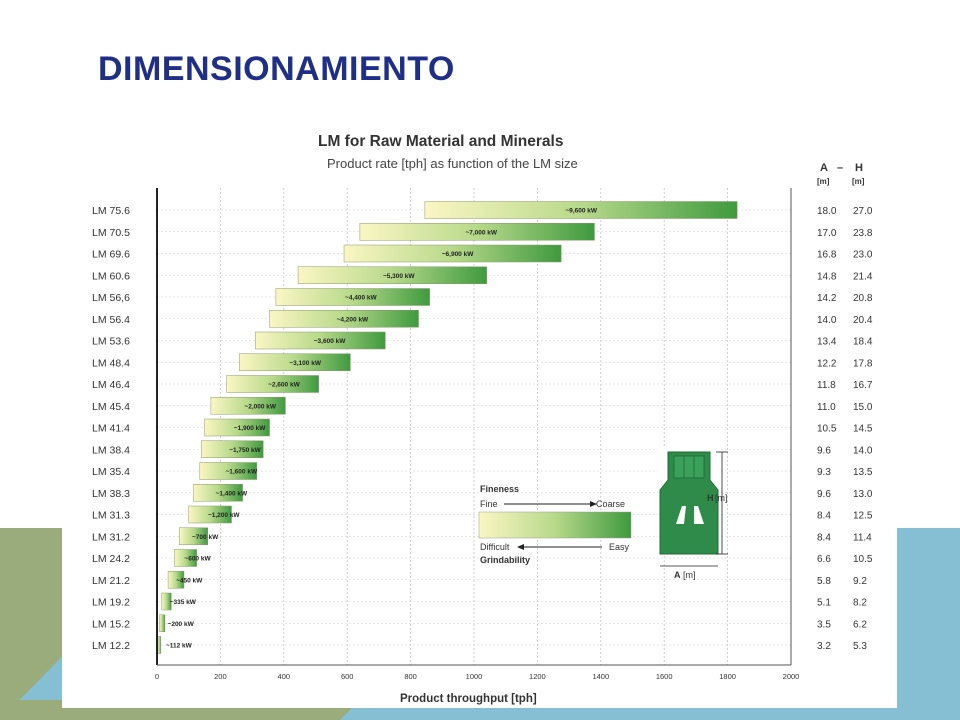  I want to click on dim-h-value: 8.2, so click(860, 603).